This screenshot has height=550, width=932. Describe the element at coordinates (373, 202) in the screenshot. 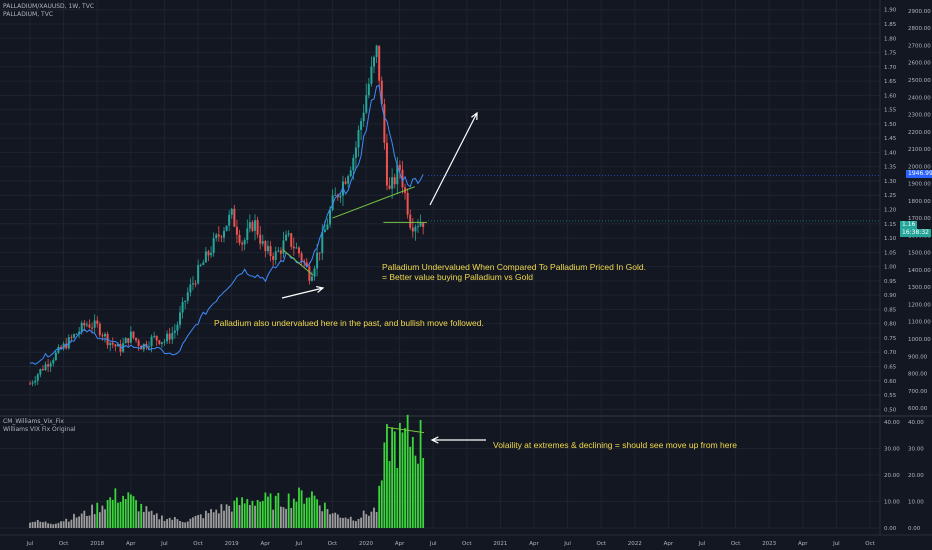

I see `trendline-support` at that location.